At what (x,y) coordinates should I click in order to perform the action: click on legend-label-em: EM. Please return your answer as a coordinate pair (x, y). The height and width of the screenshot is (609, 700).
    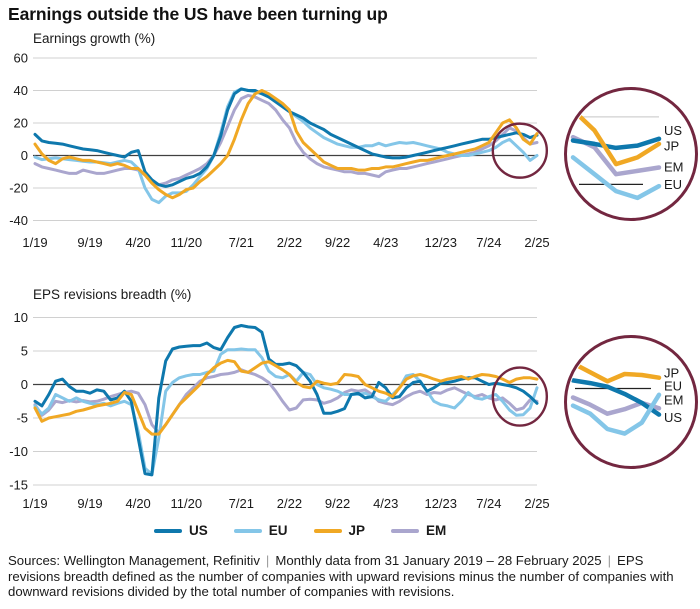
    Looking at the image, I should click on (436, 530).